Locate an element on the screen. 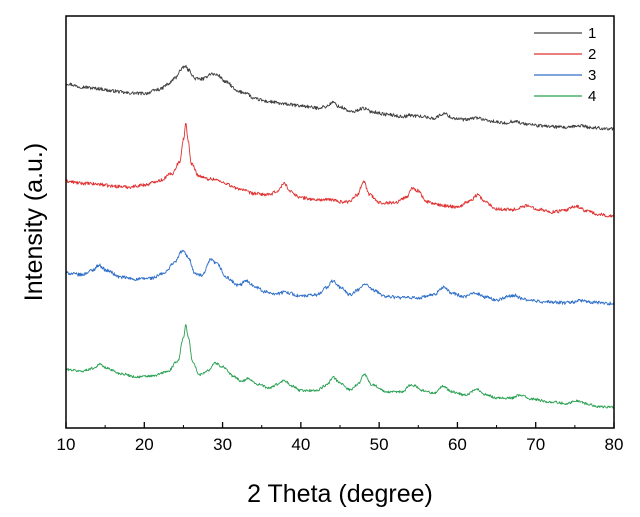 Image resolution: width=640 pixels, height=517 pixels. x-tick-label: 20 is located at coordinates (144, 444).